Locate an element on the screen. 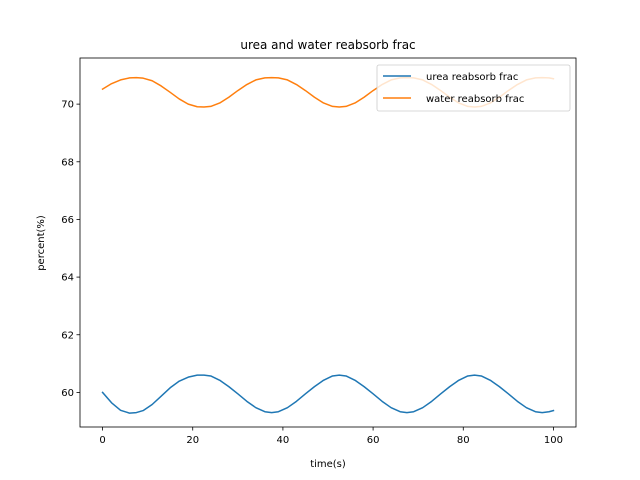  y-tick-label: 62 is located at coordinates (67, 335).